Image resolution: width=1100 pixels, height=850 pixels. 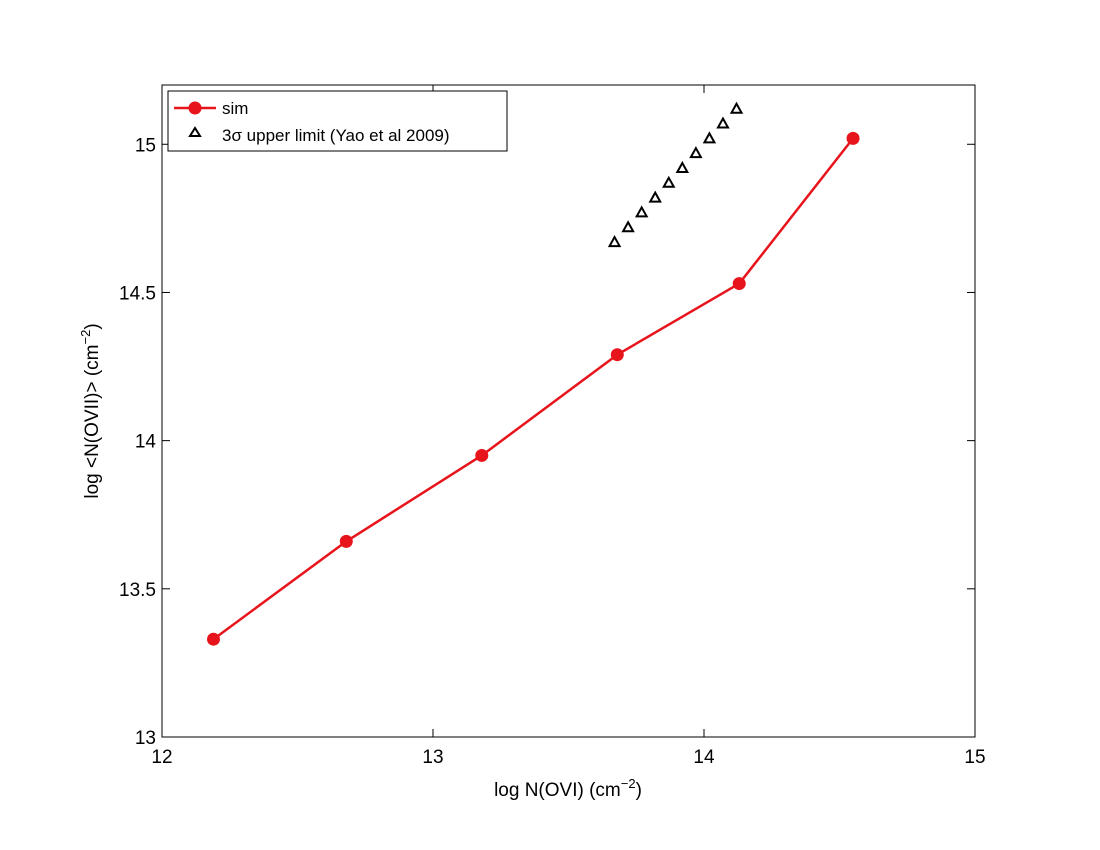 I want to click on legend-box, so click(x=337, y=121).